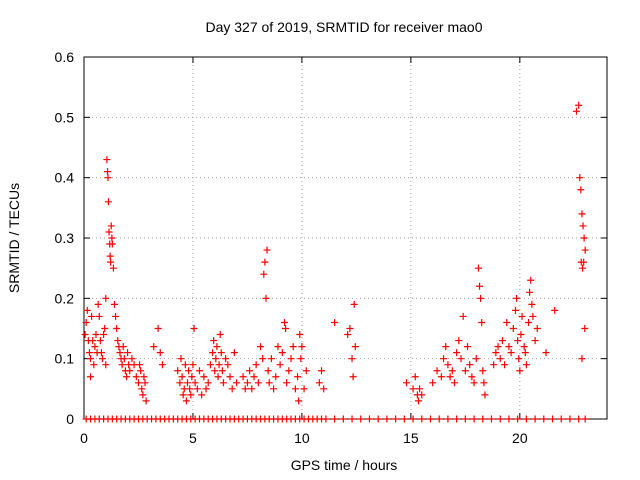 The width and height of the screenshot is (640, 480). I want to click on y-tick-label: 0.4, so click(65, 178).